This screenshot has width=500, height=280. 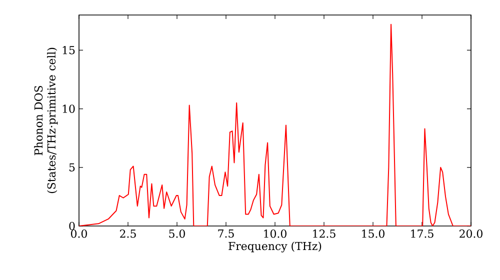 I want to click on y-tick-label: 10, so click(x=68, y=108).